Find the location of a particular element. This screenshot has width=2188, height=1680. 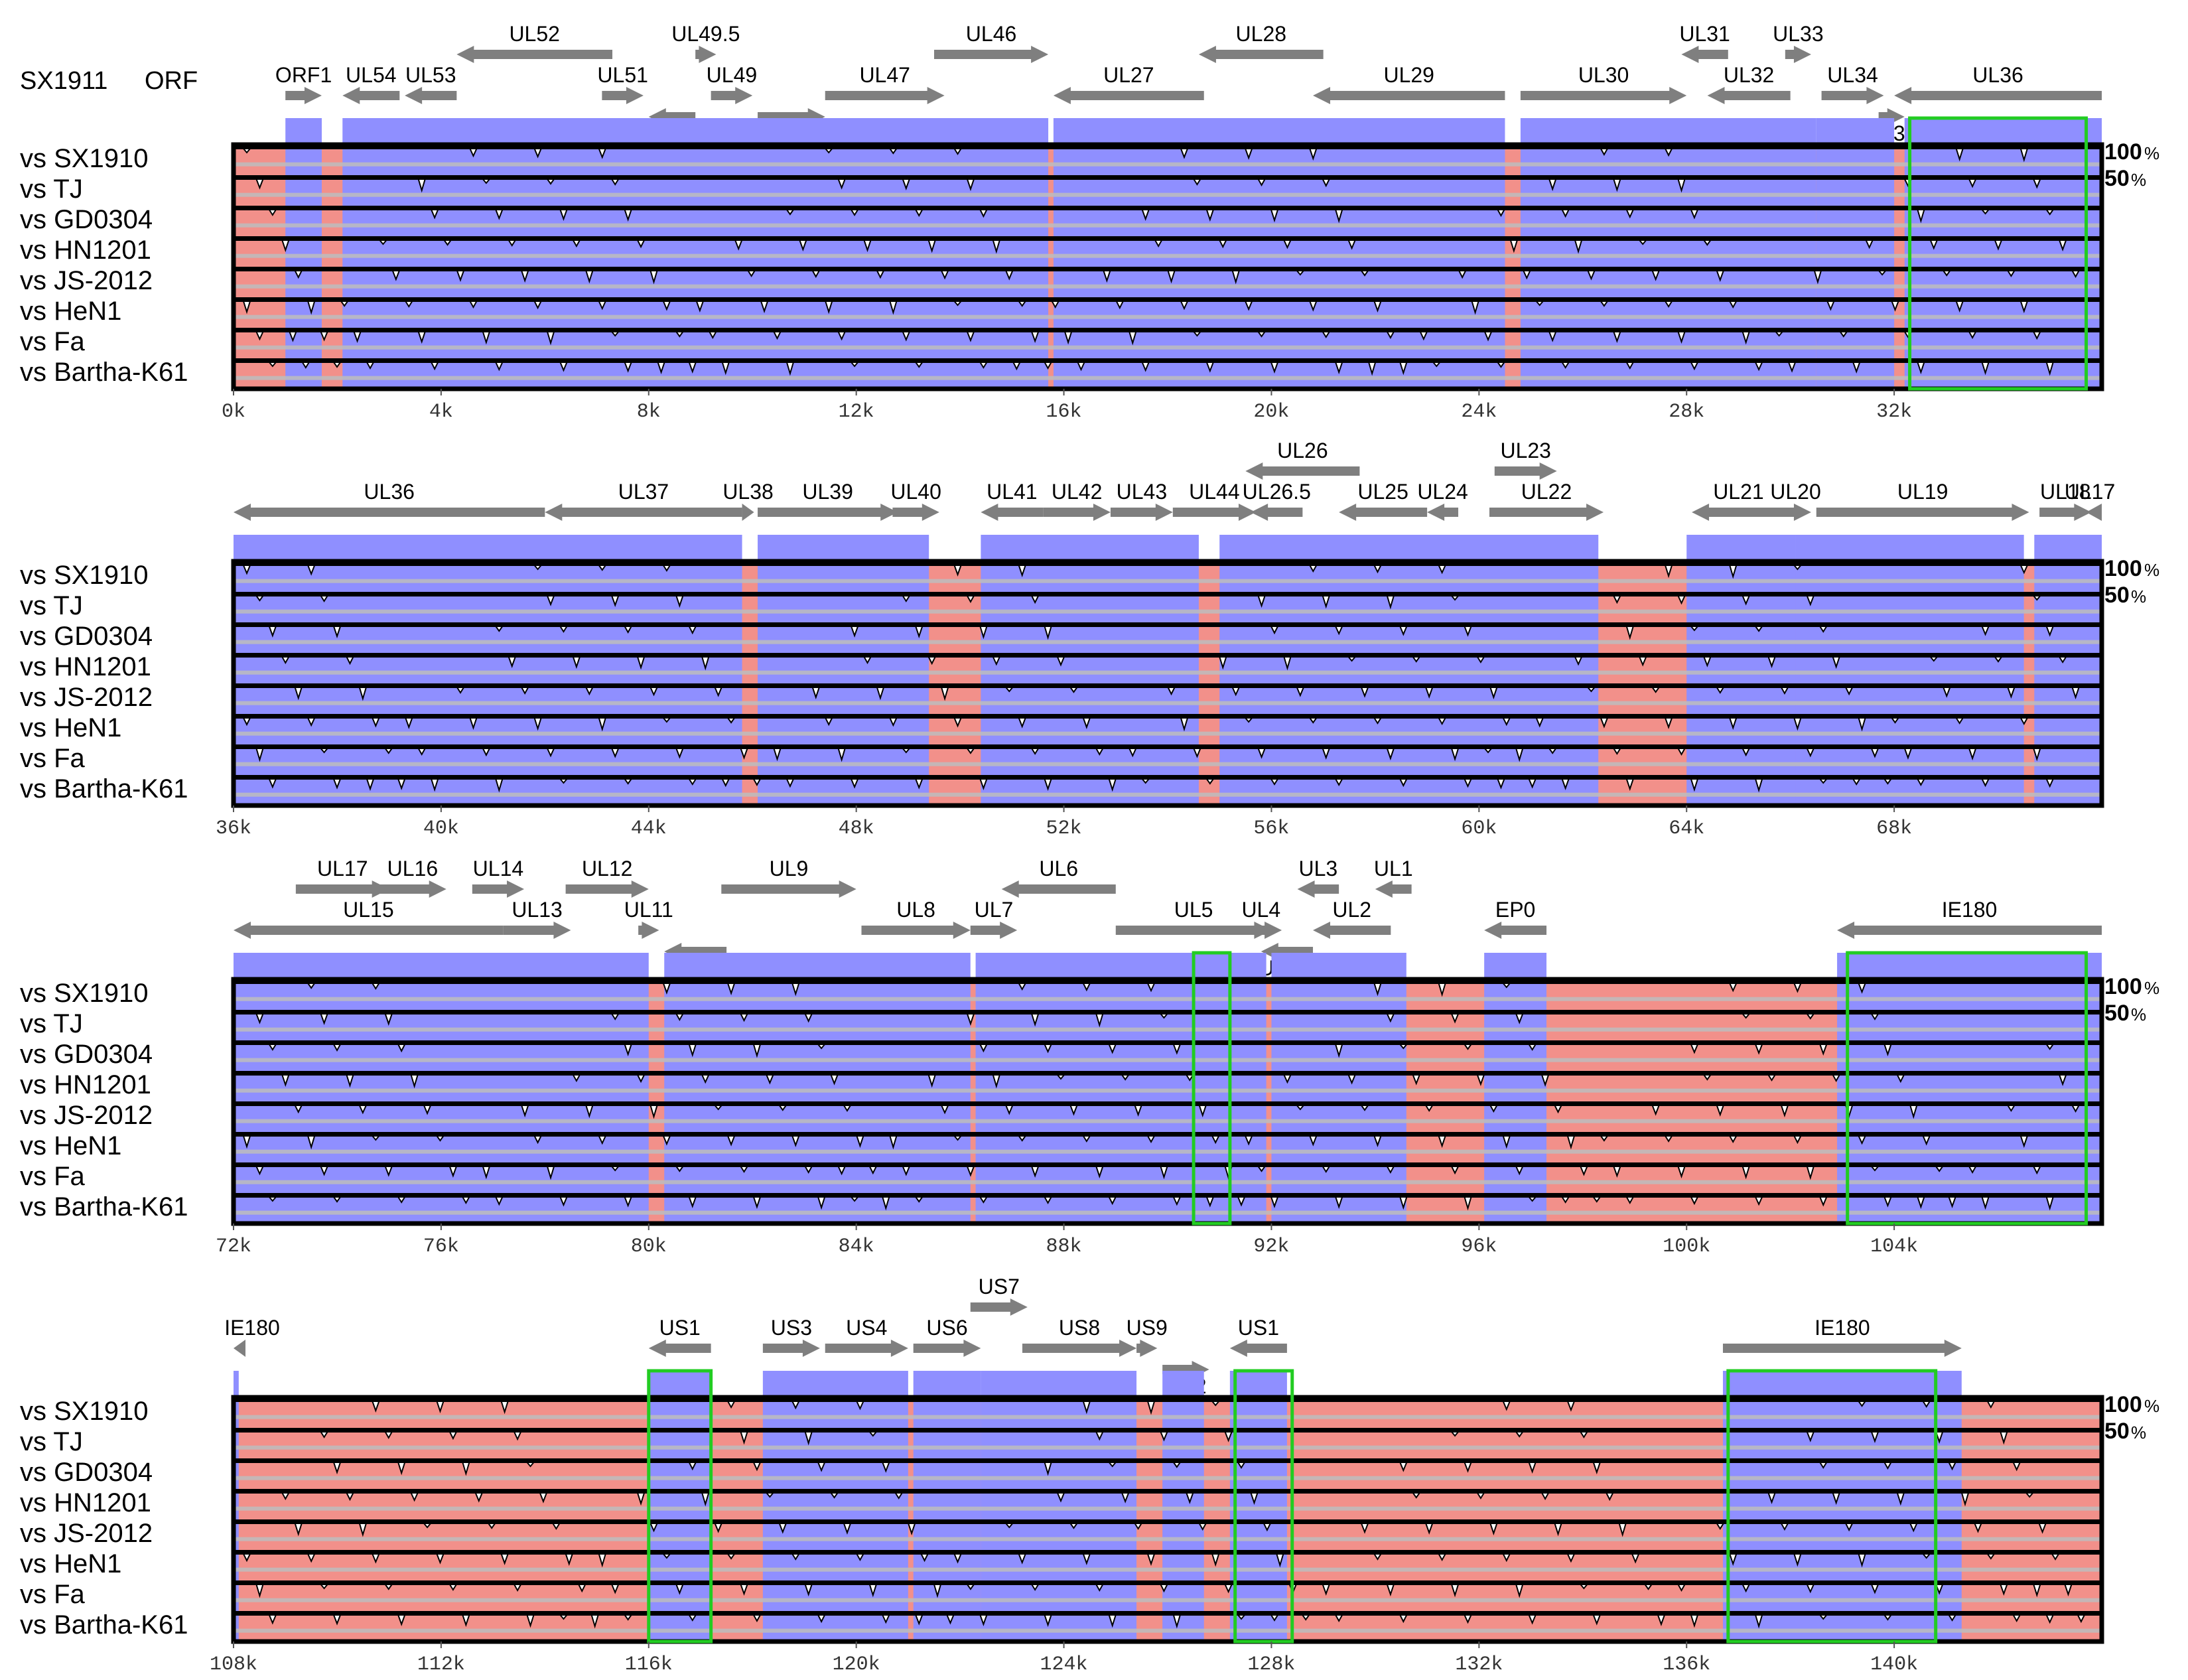

gene-label: US3 is located at coordinates (791, 1328).